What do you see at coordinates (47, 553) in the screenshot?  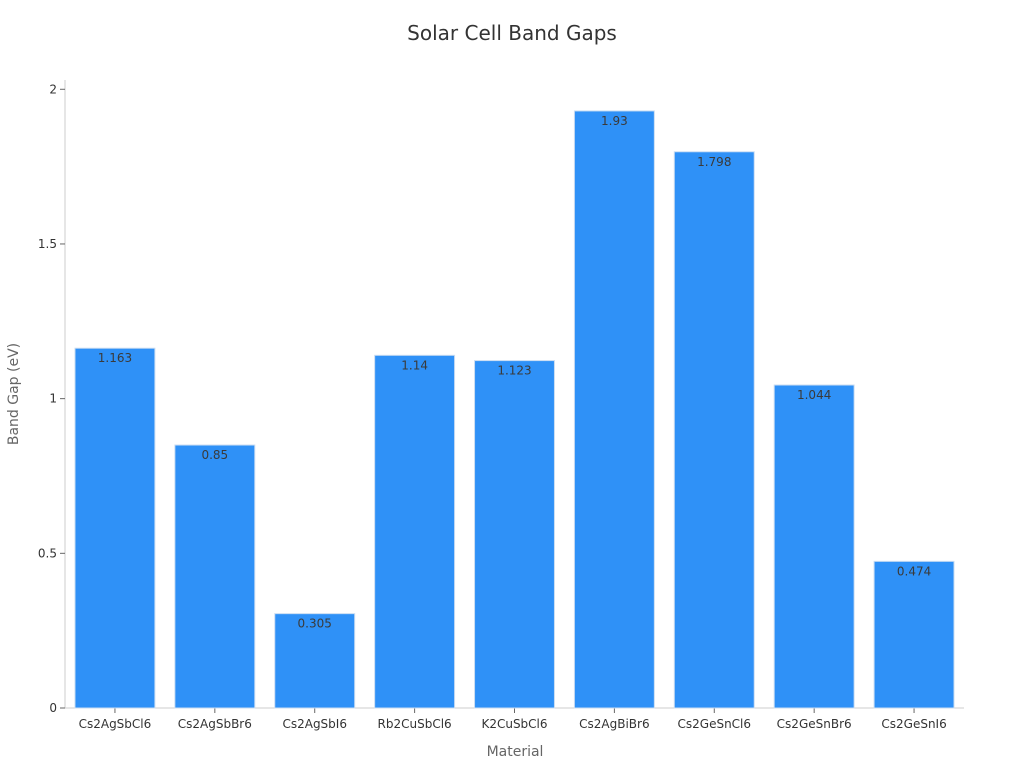 I see `y-tick-label: 0.5` at bounding box center [47, 553].